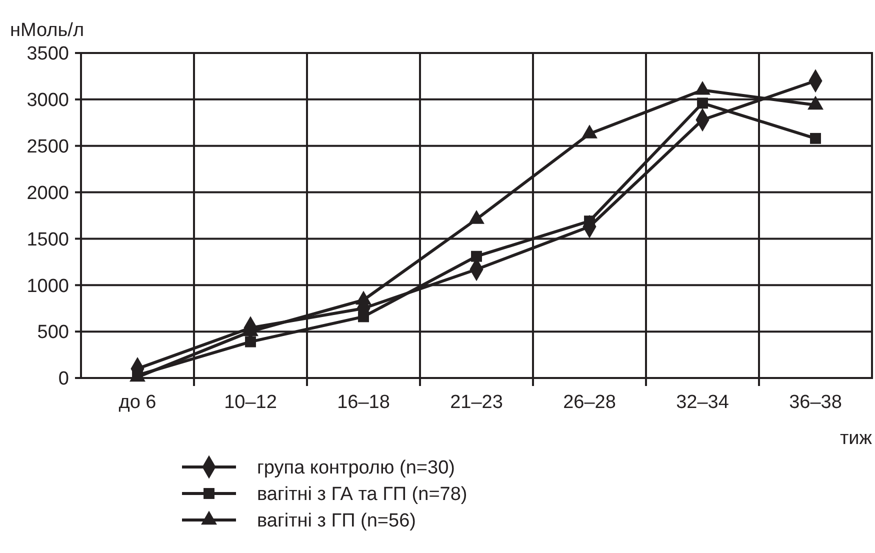  Describe the element at coordinates (856, 438) in the screenshot. I see `x-axis-title: тиж` at that location.